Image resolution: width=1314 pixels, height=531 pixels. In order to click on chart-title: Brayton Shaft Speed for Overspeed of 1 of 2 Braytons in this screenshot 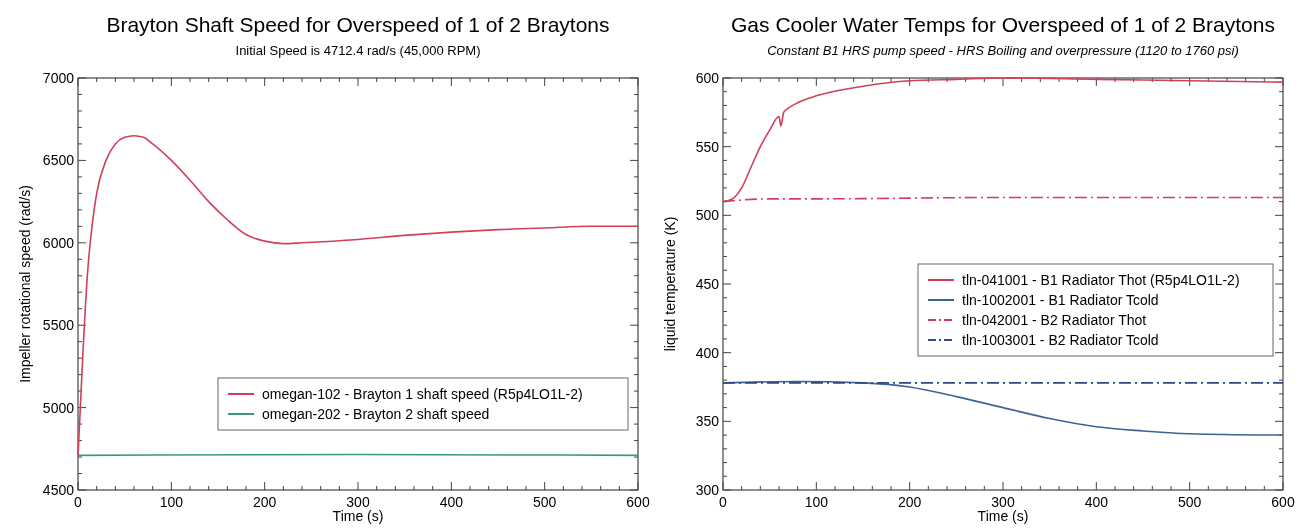, I will do `click(358, 24)`.